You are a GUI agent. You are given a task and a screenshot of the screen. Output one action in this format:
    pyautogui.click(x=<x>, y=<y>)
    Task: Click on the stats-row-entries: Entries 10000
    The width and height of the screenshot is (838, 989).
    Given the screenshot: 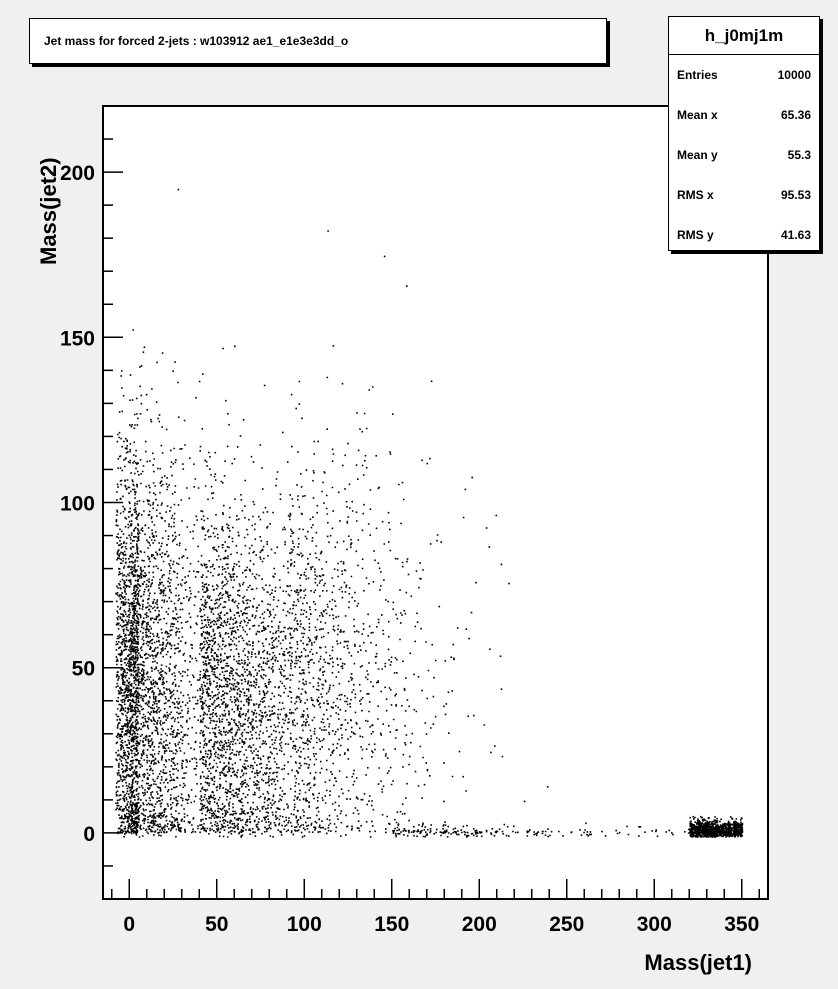 What is the action you would take?
    pyautogui.click(x=744, y=75)
    